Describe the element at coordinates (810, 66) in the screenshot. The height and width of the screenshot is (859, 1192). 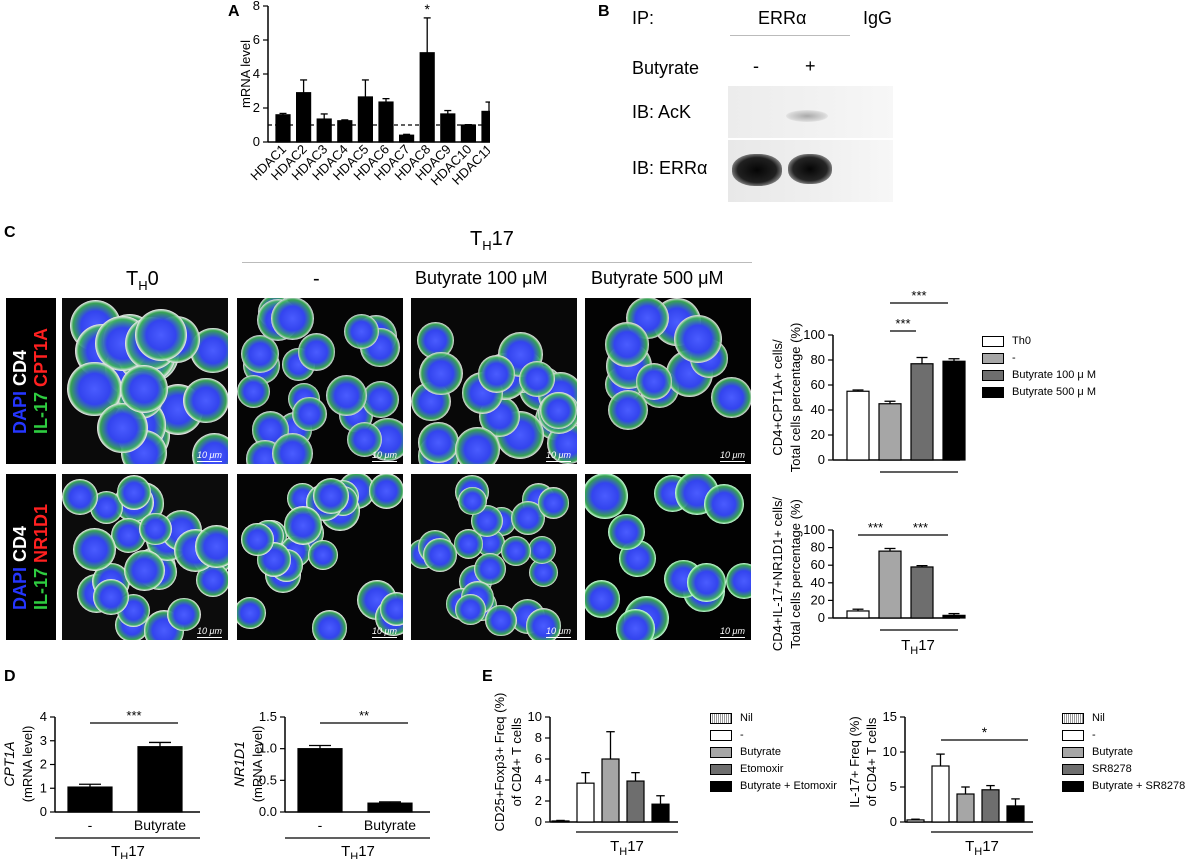
I see `lane-plus: +` at that location.